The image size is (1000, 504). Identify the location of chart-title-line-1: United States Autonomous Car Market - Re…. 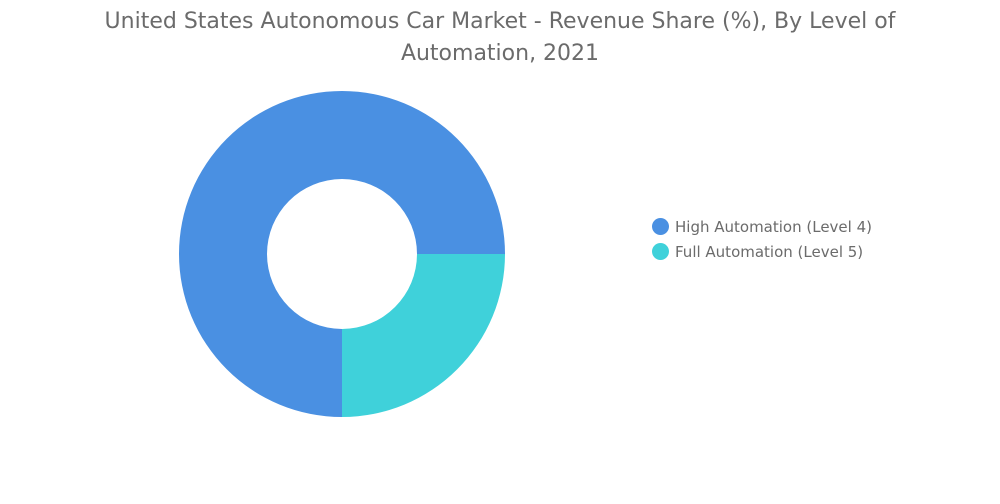
(500, 21).